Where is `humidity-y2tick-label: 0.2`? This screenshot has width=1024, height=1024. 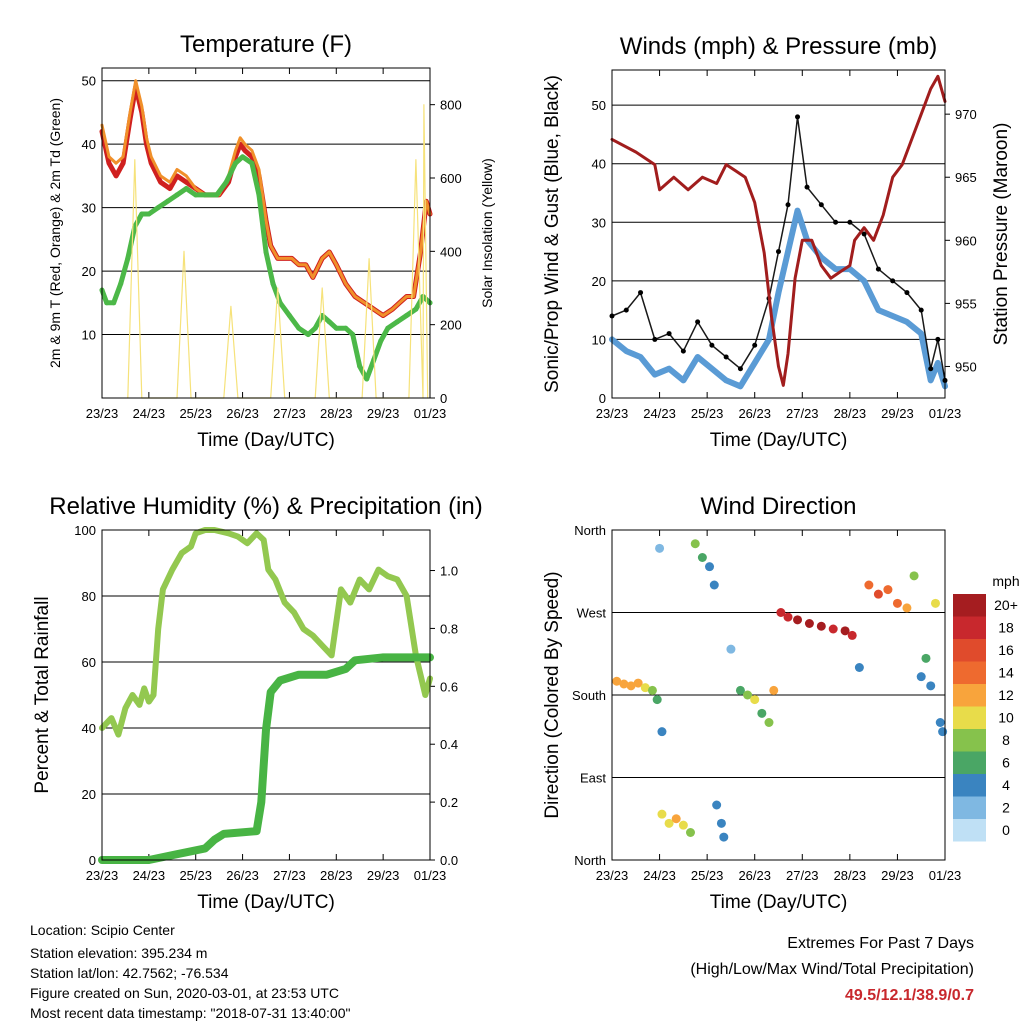
humidity-y2tick-label: 0.2 is located at coordinates (449, 802).